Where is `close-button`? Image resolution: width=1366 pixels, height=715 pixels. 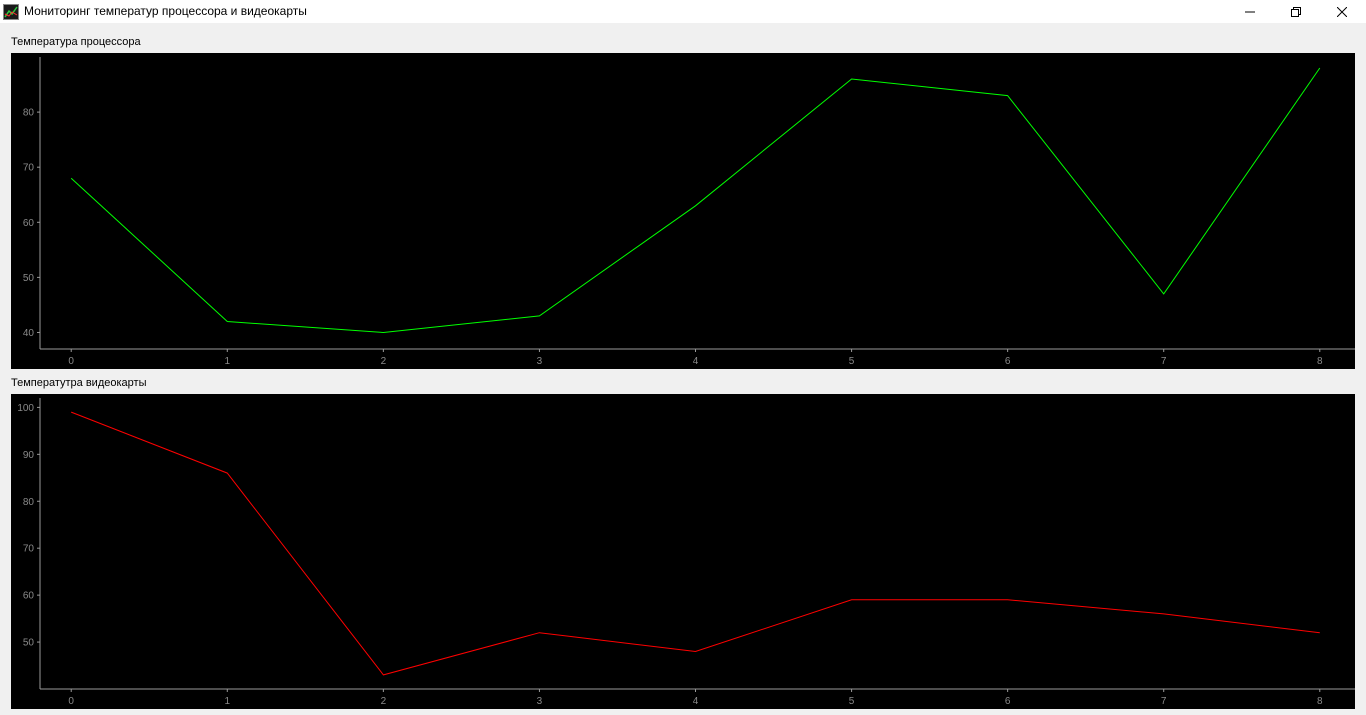 close-button is located at coordinates (1342, 11).